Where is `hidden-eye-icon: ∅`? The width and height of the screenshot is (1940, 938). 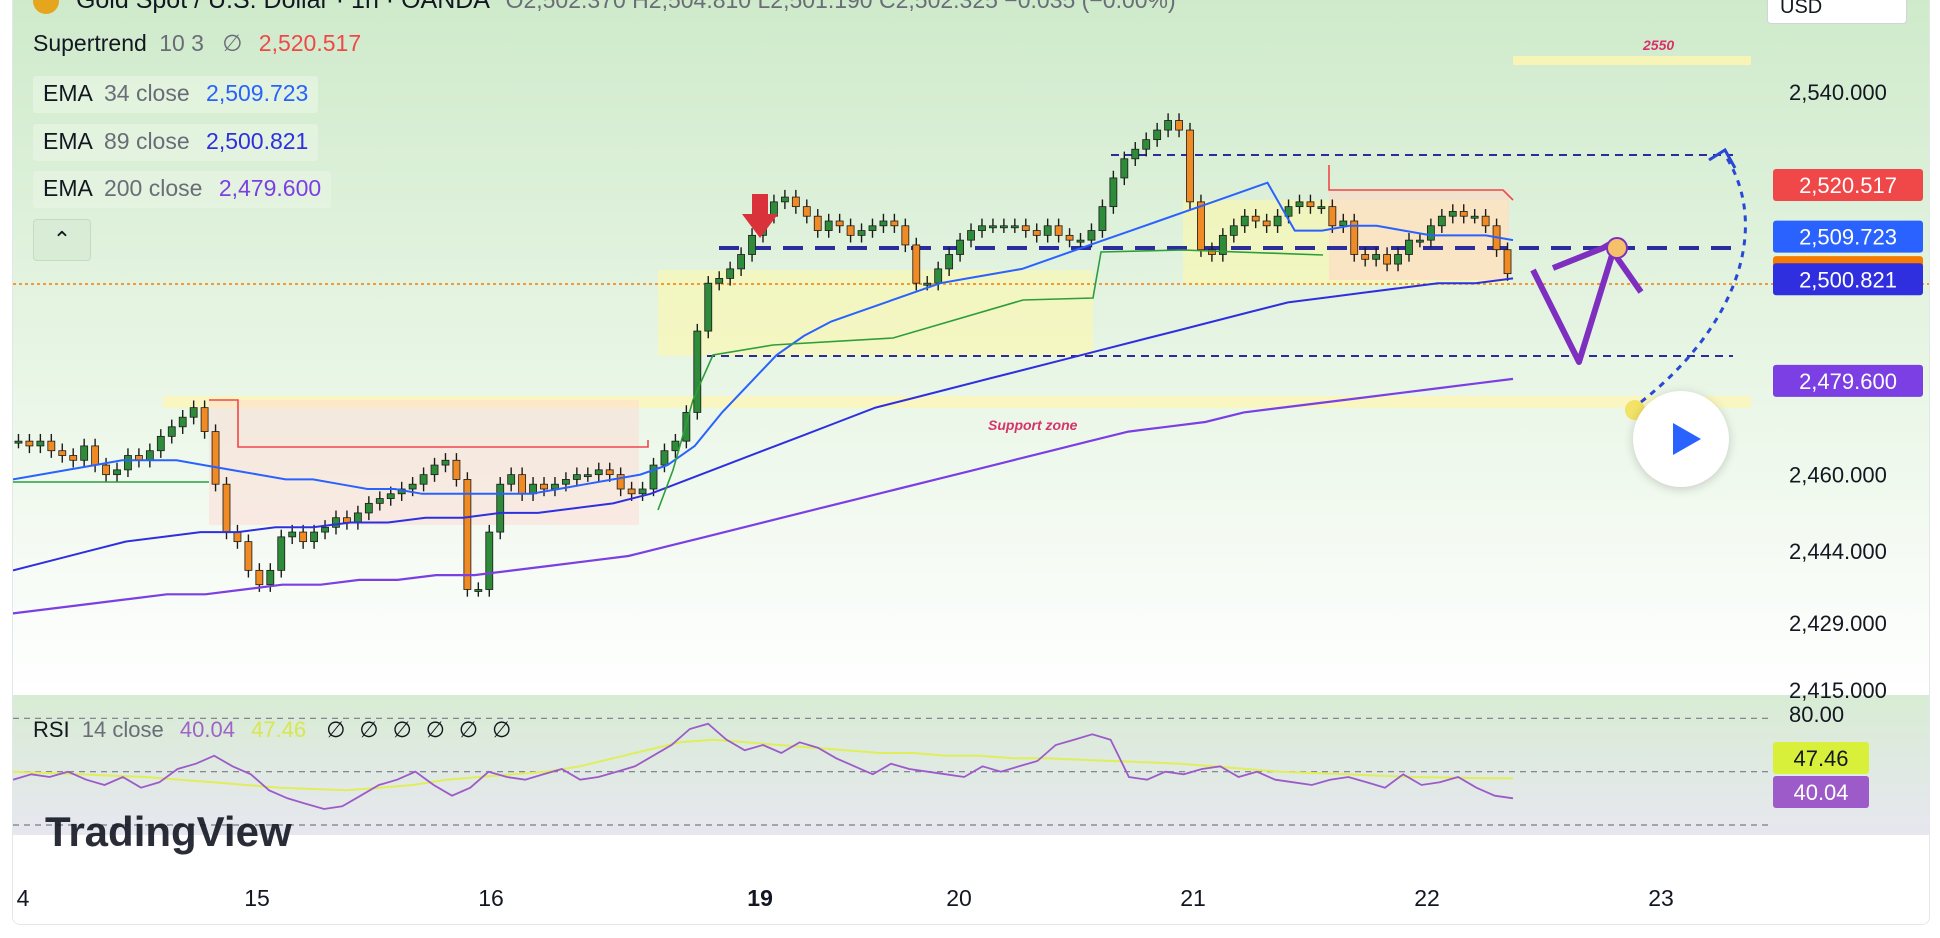 hidden-eye-icon: ∅ is located at coordinates (232, 43).